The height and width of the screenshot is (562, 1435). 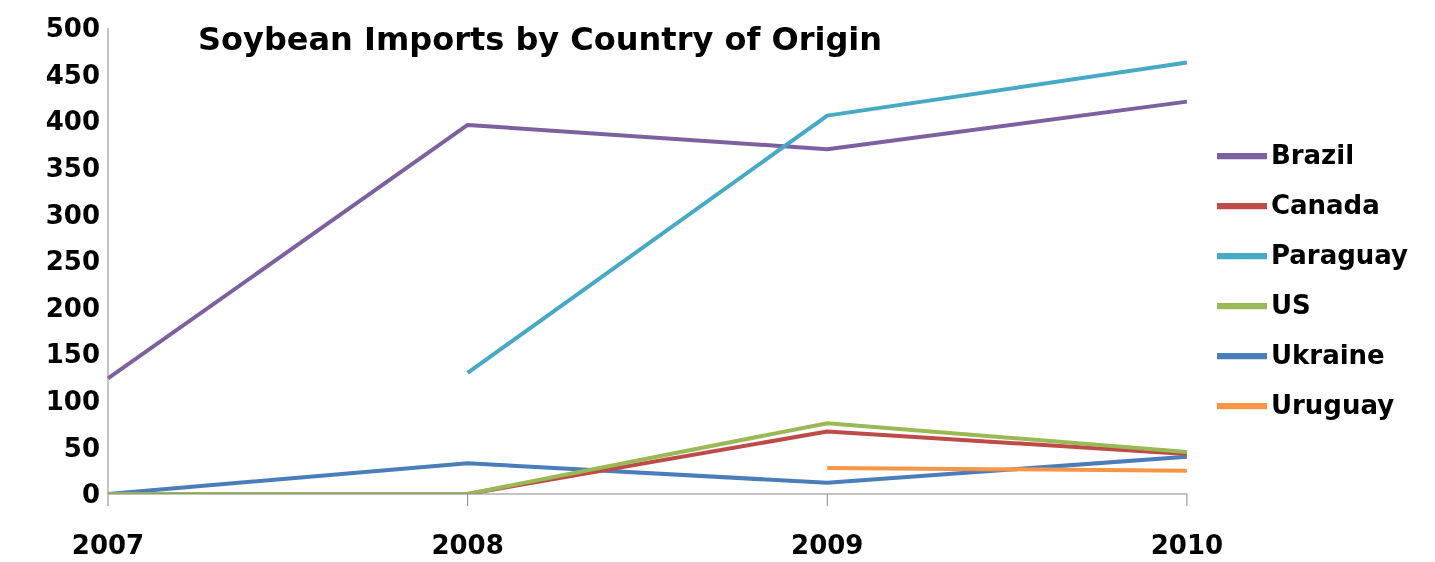 What do you see at coordinates (72, 401) in the screenshot?
I see `y-tick-label: 100` at bounding box center [72, 401].